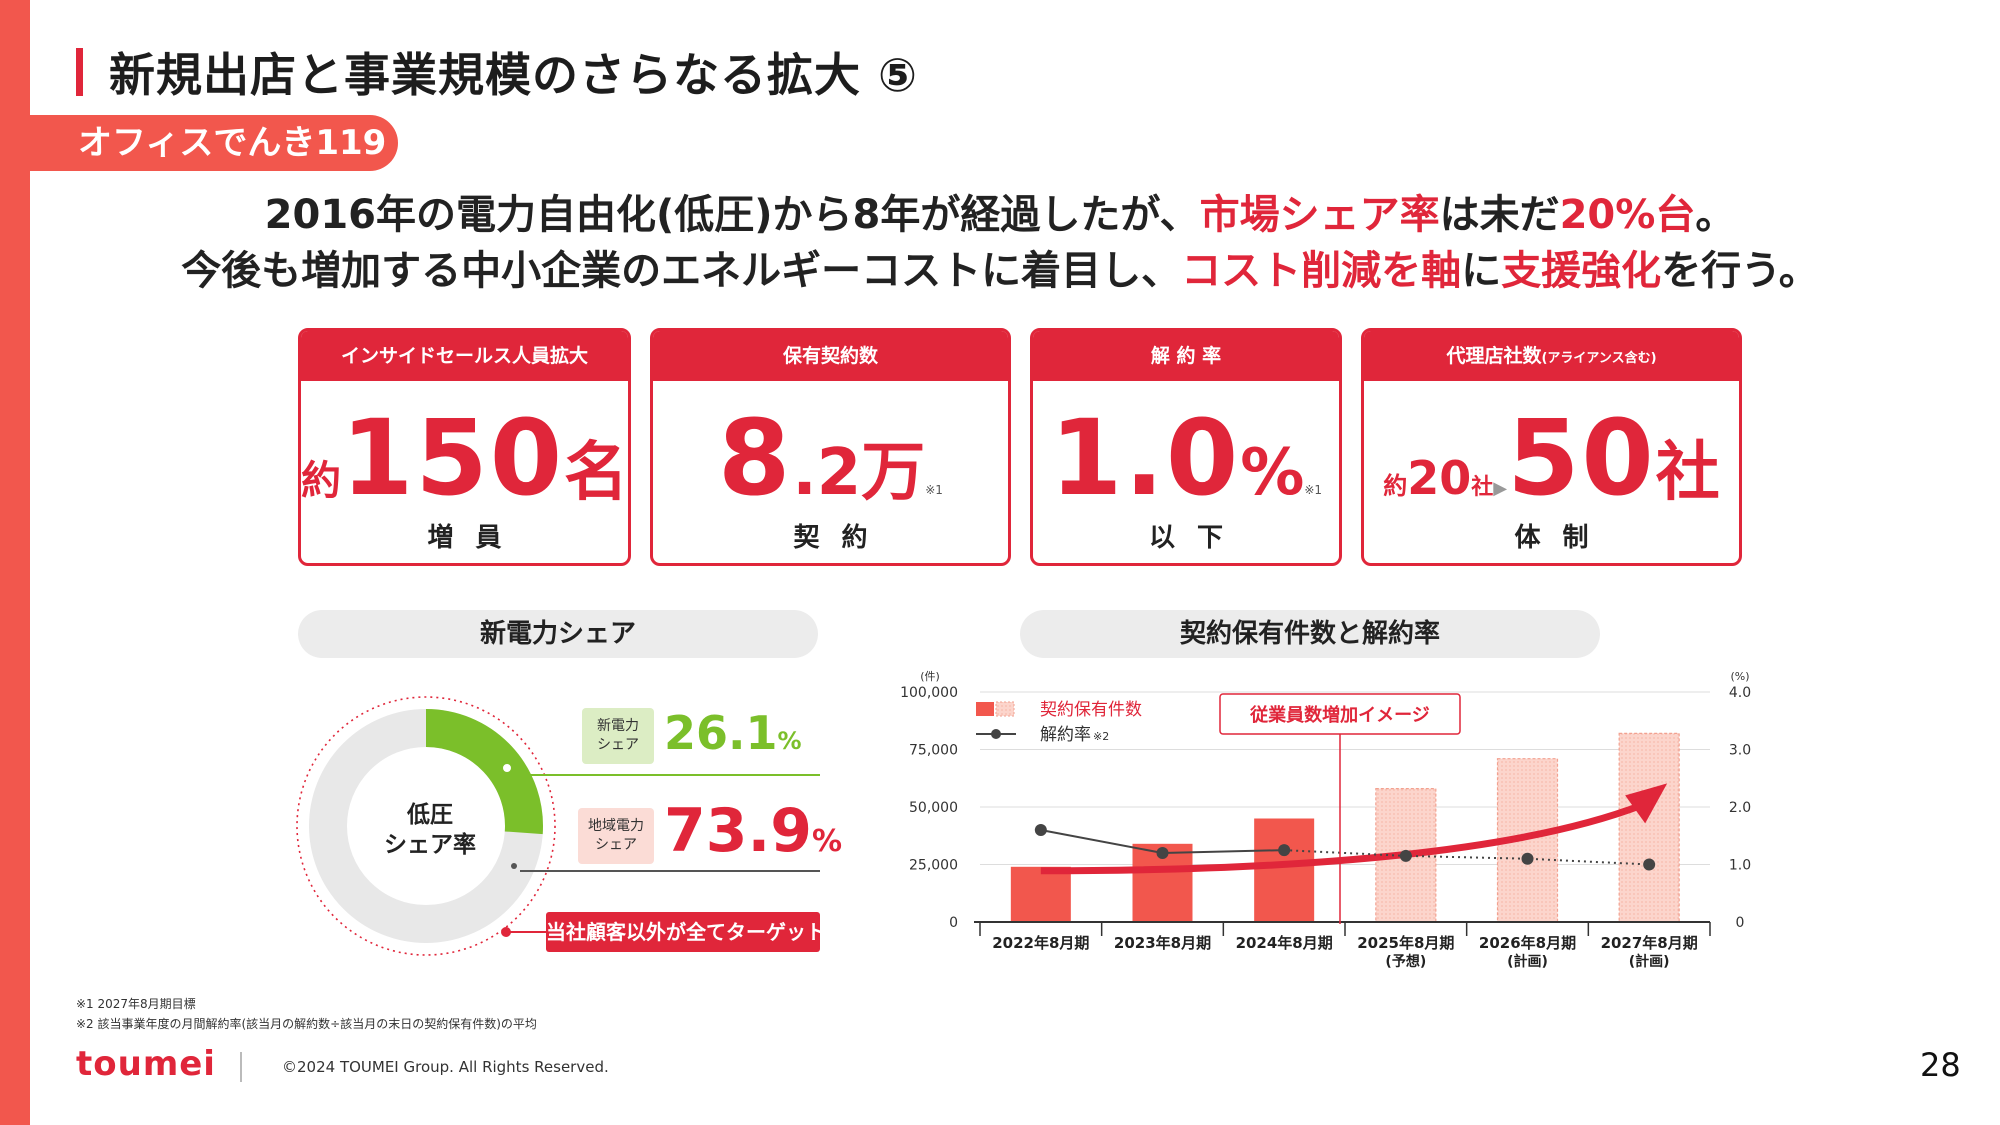 Image resolution: width=2000 pixels, height=1125 pixels. What do you see at coordinates (430, 815) in the screenshot?
I see `donut-center-line-1: 低圧` at bounding box center [430, 815].